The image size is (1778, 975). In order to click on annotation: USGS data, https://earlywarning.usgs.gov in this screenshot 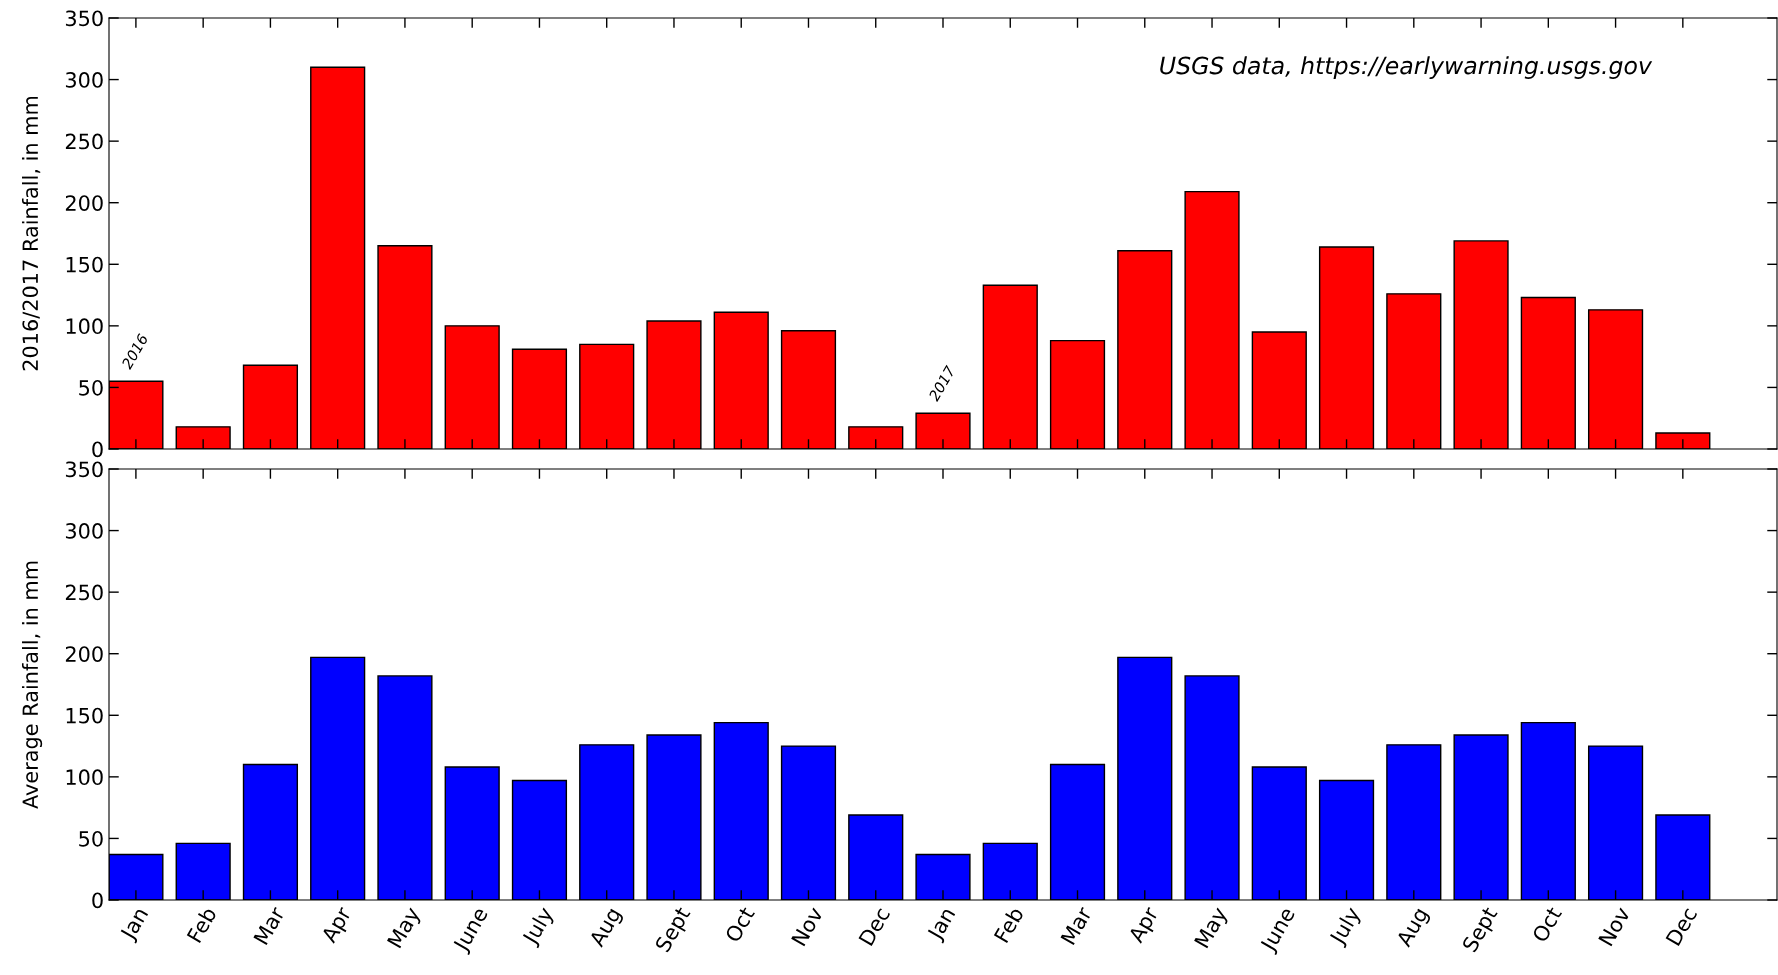, I will do `click(1406, 67)`.